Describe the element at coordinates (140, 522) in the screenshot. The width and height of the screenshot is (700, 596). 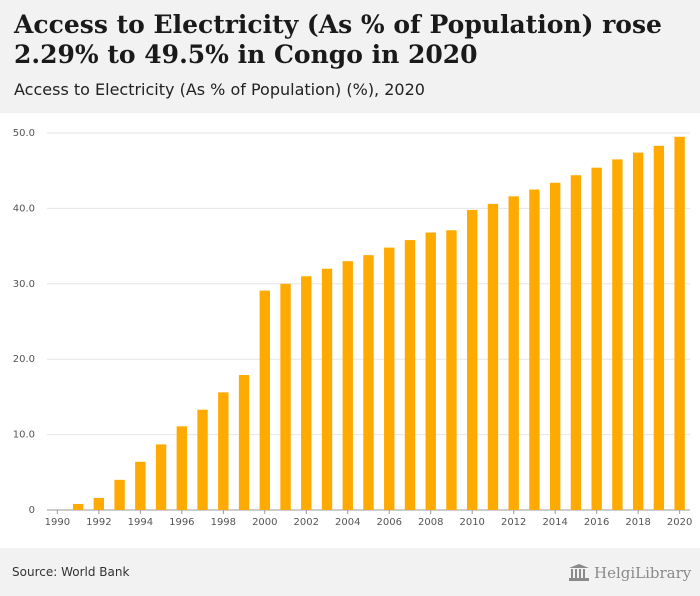
I see `x-tick-label: 1994` at that location.